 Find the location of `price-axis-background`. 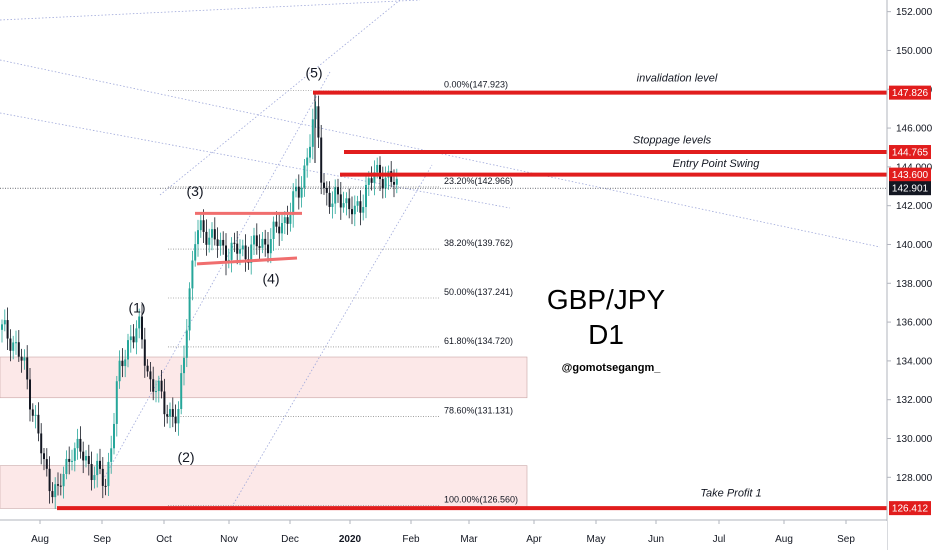

price-axis-background is located at coordinates (910, 275).